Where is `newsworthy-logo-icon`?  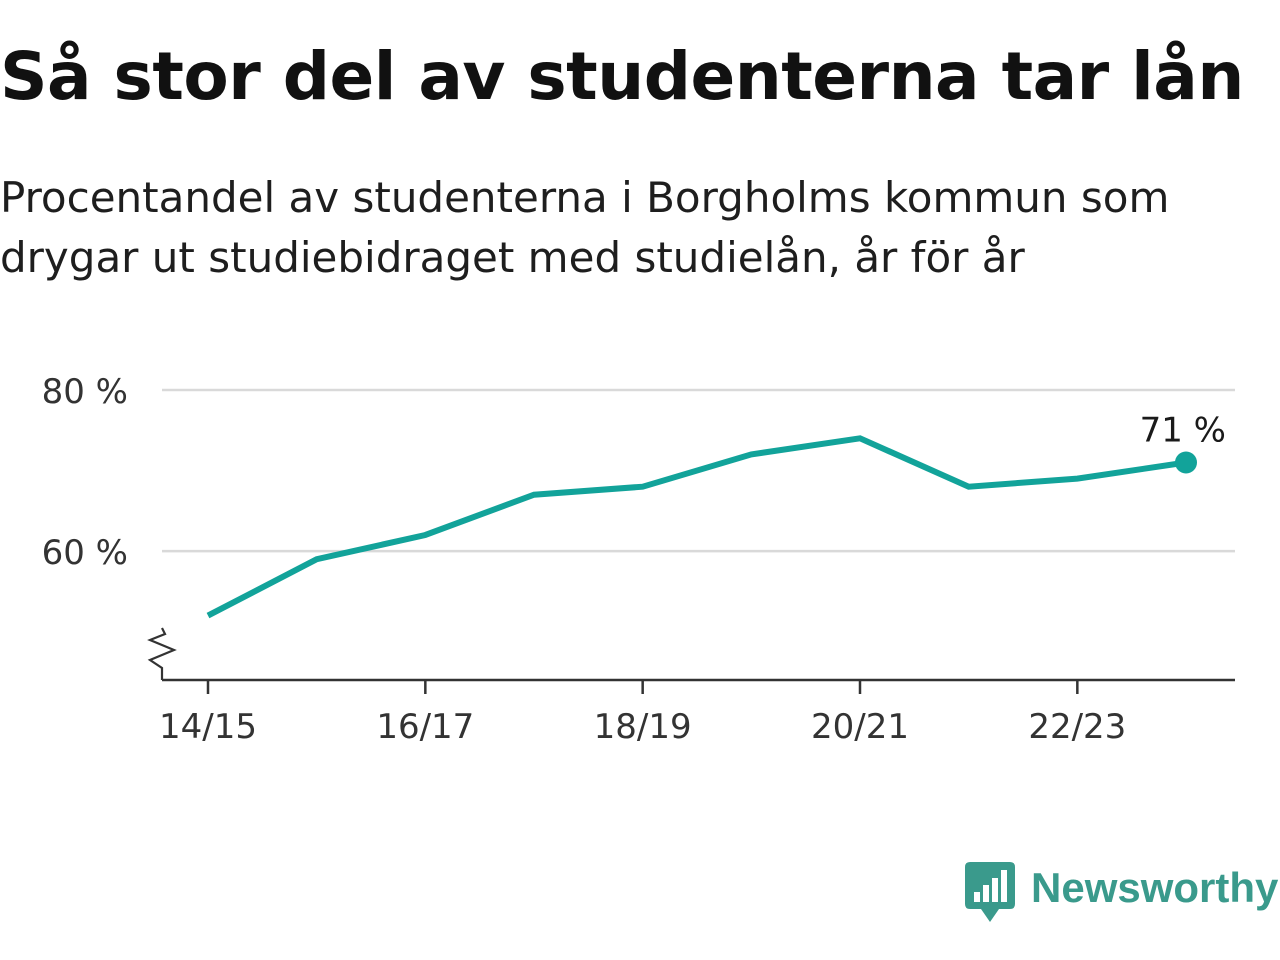 newsworthy-logo-icon is located at coordinates (990, 892).